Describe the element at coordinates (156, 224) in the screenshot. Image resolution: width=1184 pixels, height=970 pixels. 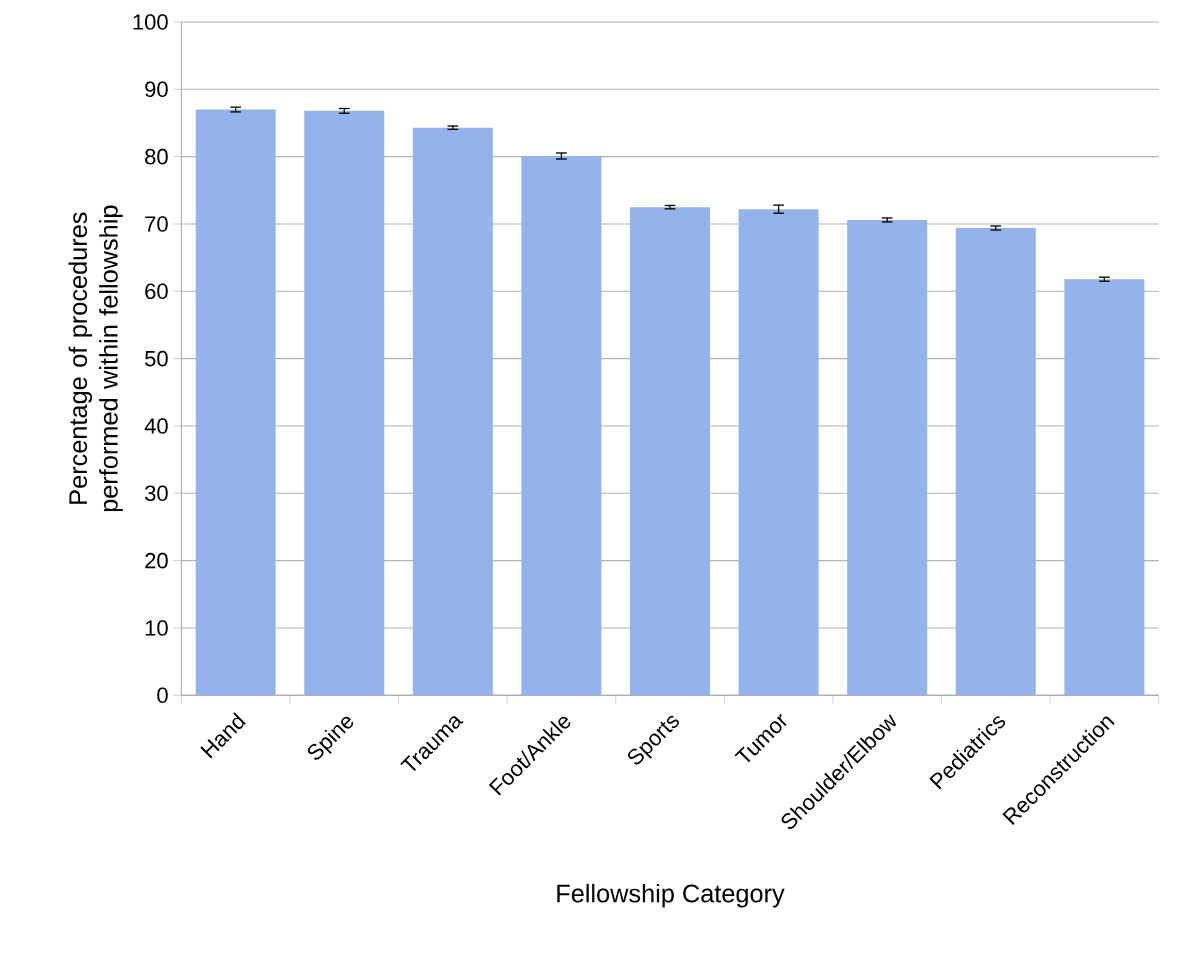
I see `y-tick-label: 70` at that location.